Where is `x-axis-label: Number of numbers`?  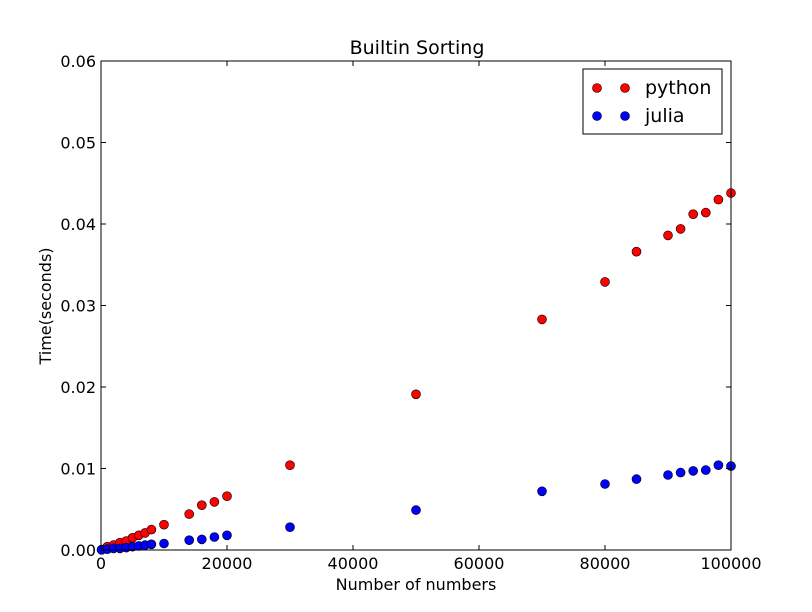 x-axis-label: Number of numbers is located at coordinates (416, 584).